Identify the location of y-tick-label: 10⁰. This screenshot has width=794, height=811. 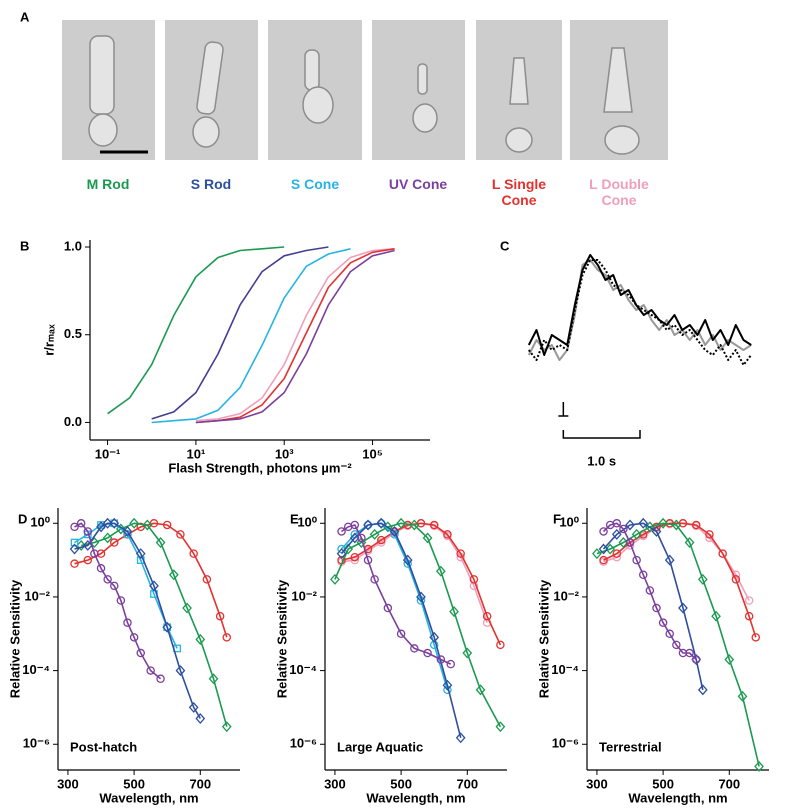
(40, 522).